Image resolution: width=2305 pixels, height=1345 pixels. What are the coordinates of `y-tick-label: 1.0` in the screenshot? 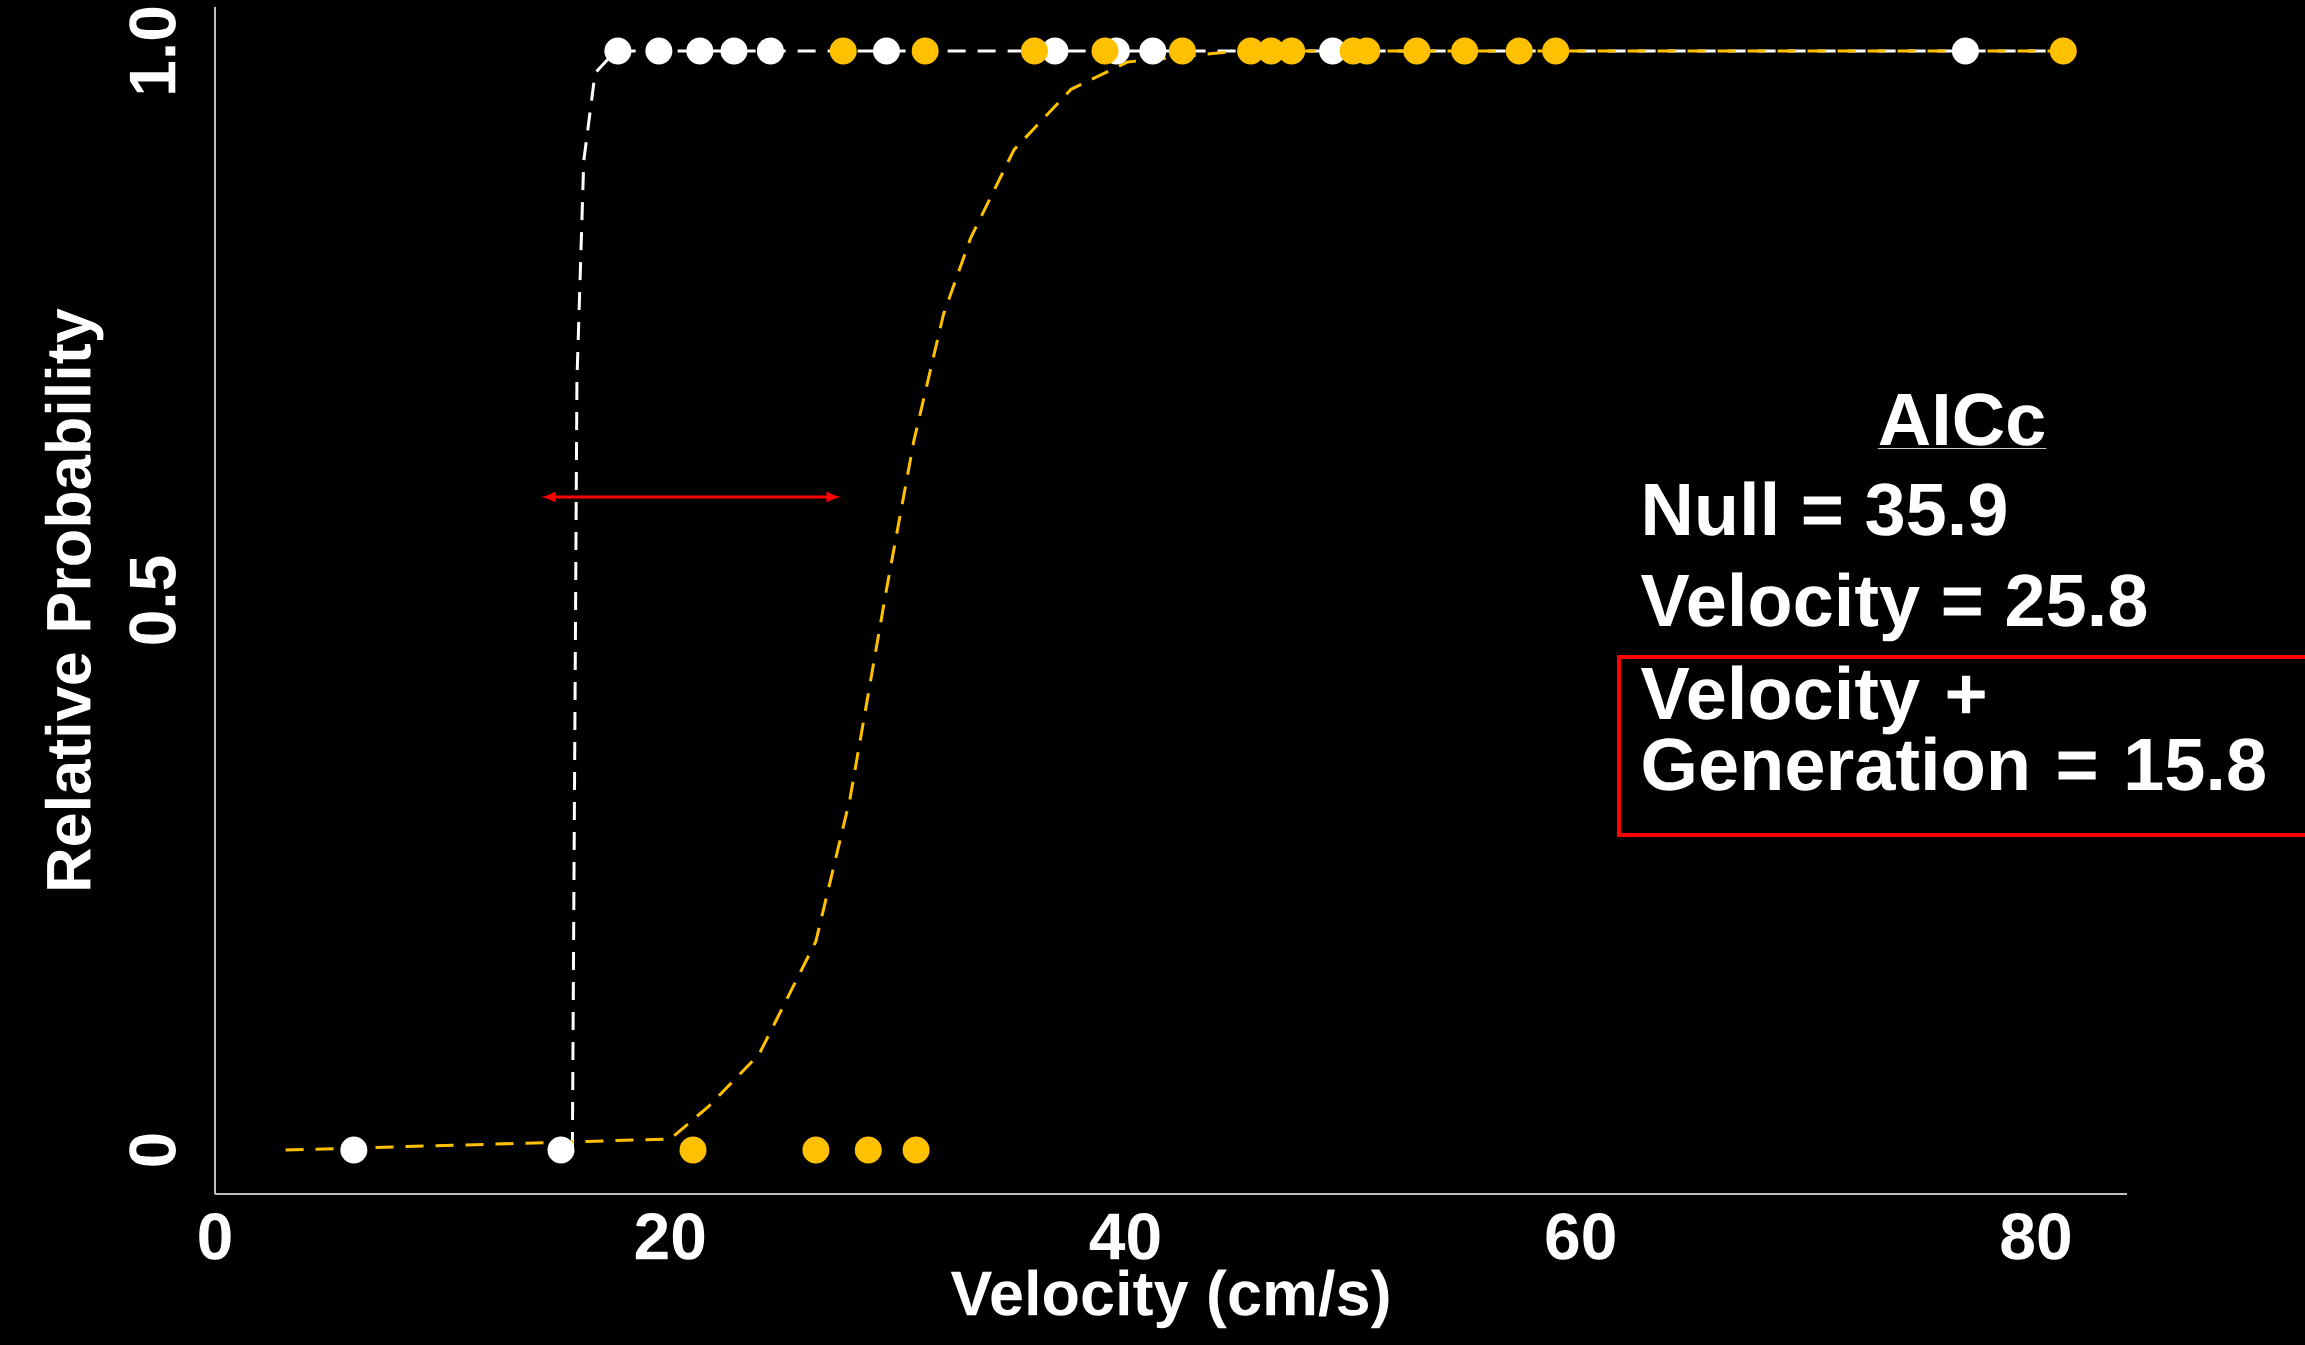 It's located at (152, 50).